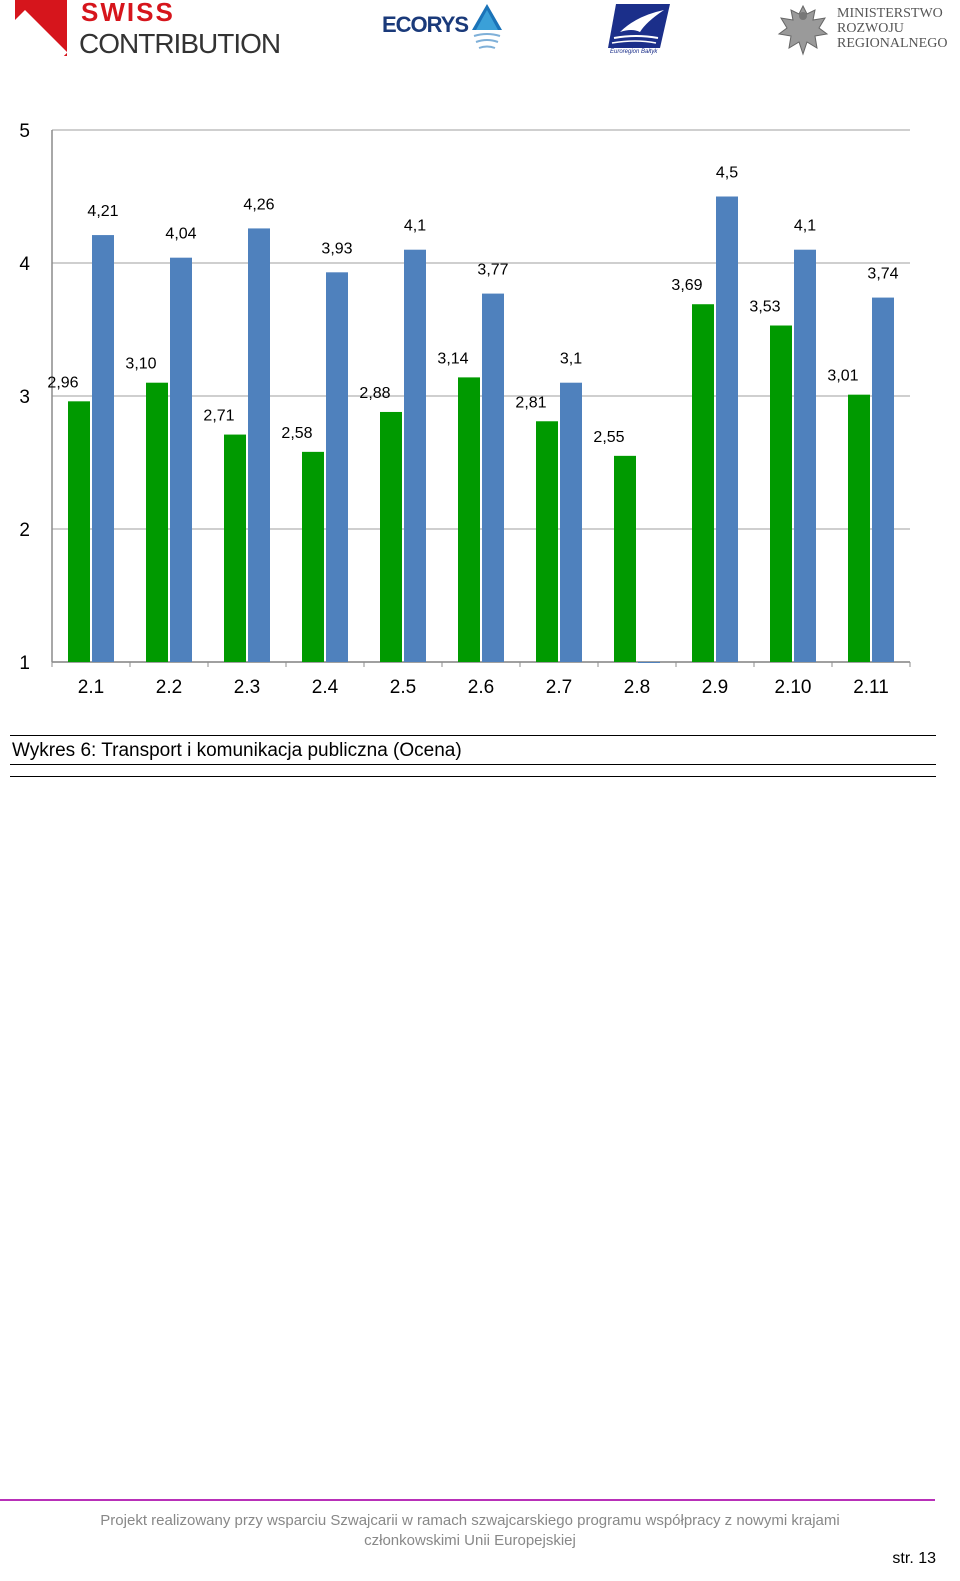 The height and width of the screenshot is (1581, 960). Describe the element at coordinates (571, 359) in the screenshot. I see `data-label: 3,1` at that location.